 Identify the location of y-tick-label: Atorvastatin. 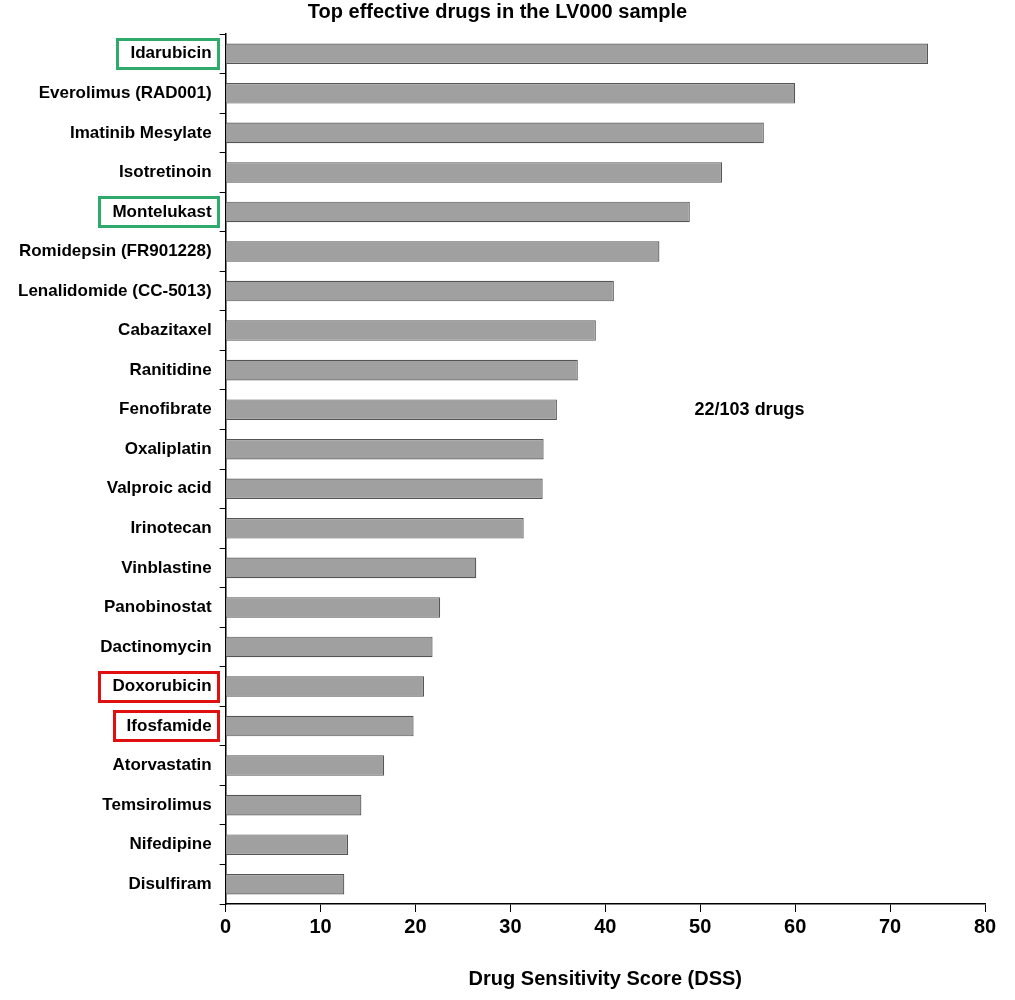
(162, 765).